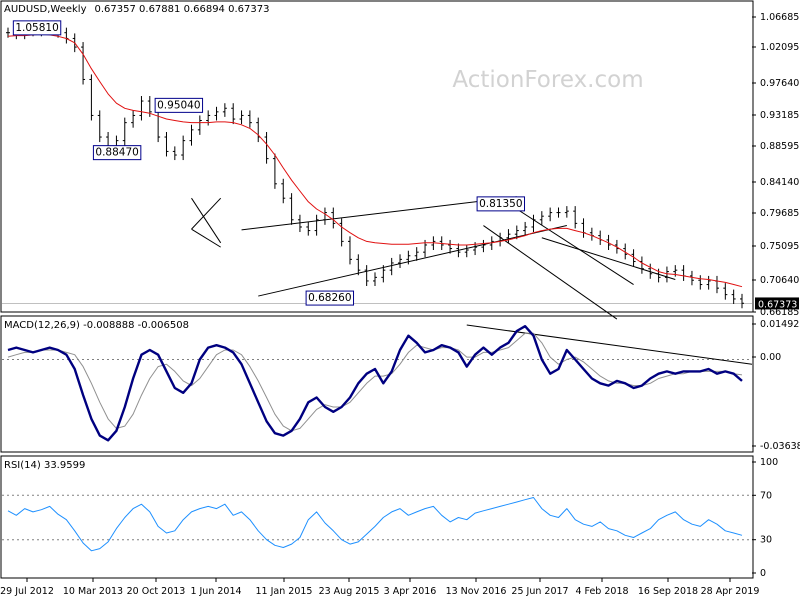 This screenshot has width=800, height=600. I want to click on rsi-y-tick-label-1: 70, so click(766, 495).